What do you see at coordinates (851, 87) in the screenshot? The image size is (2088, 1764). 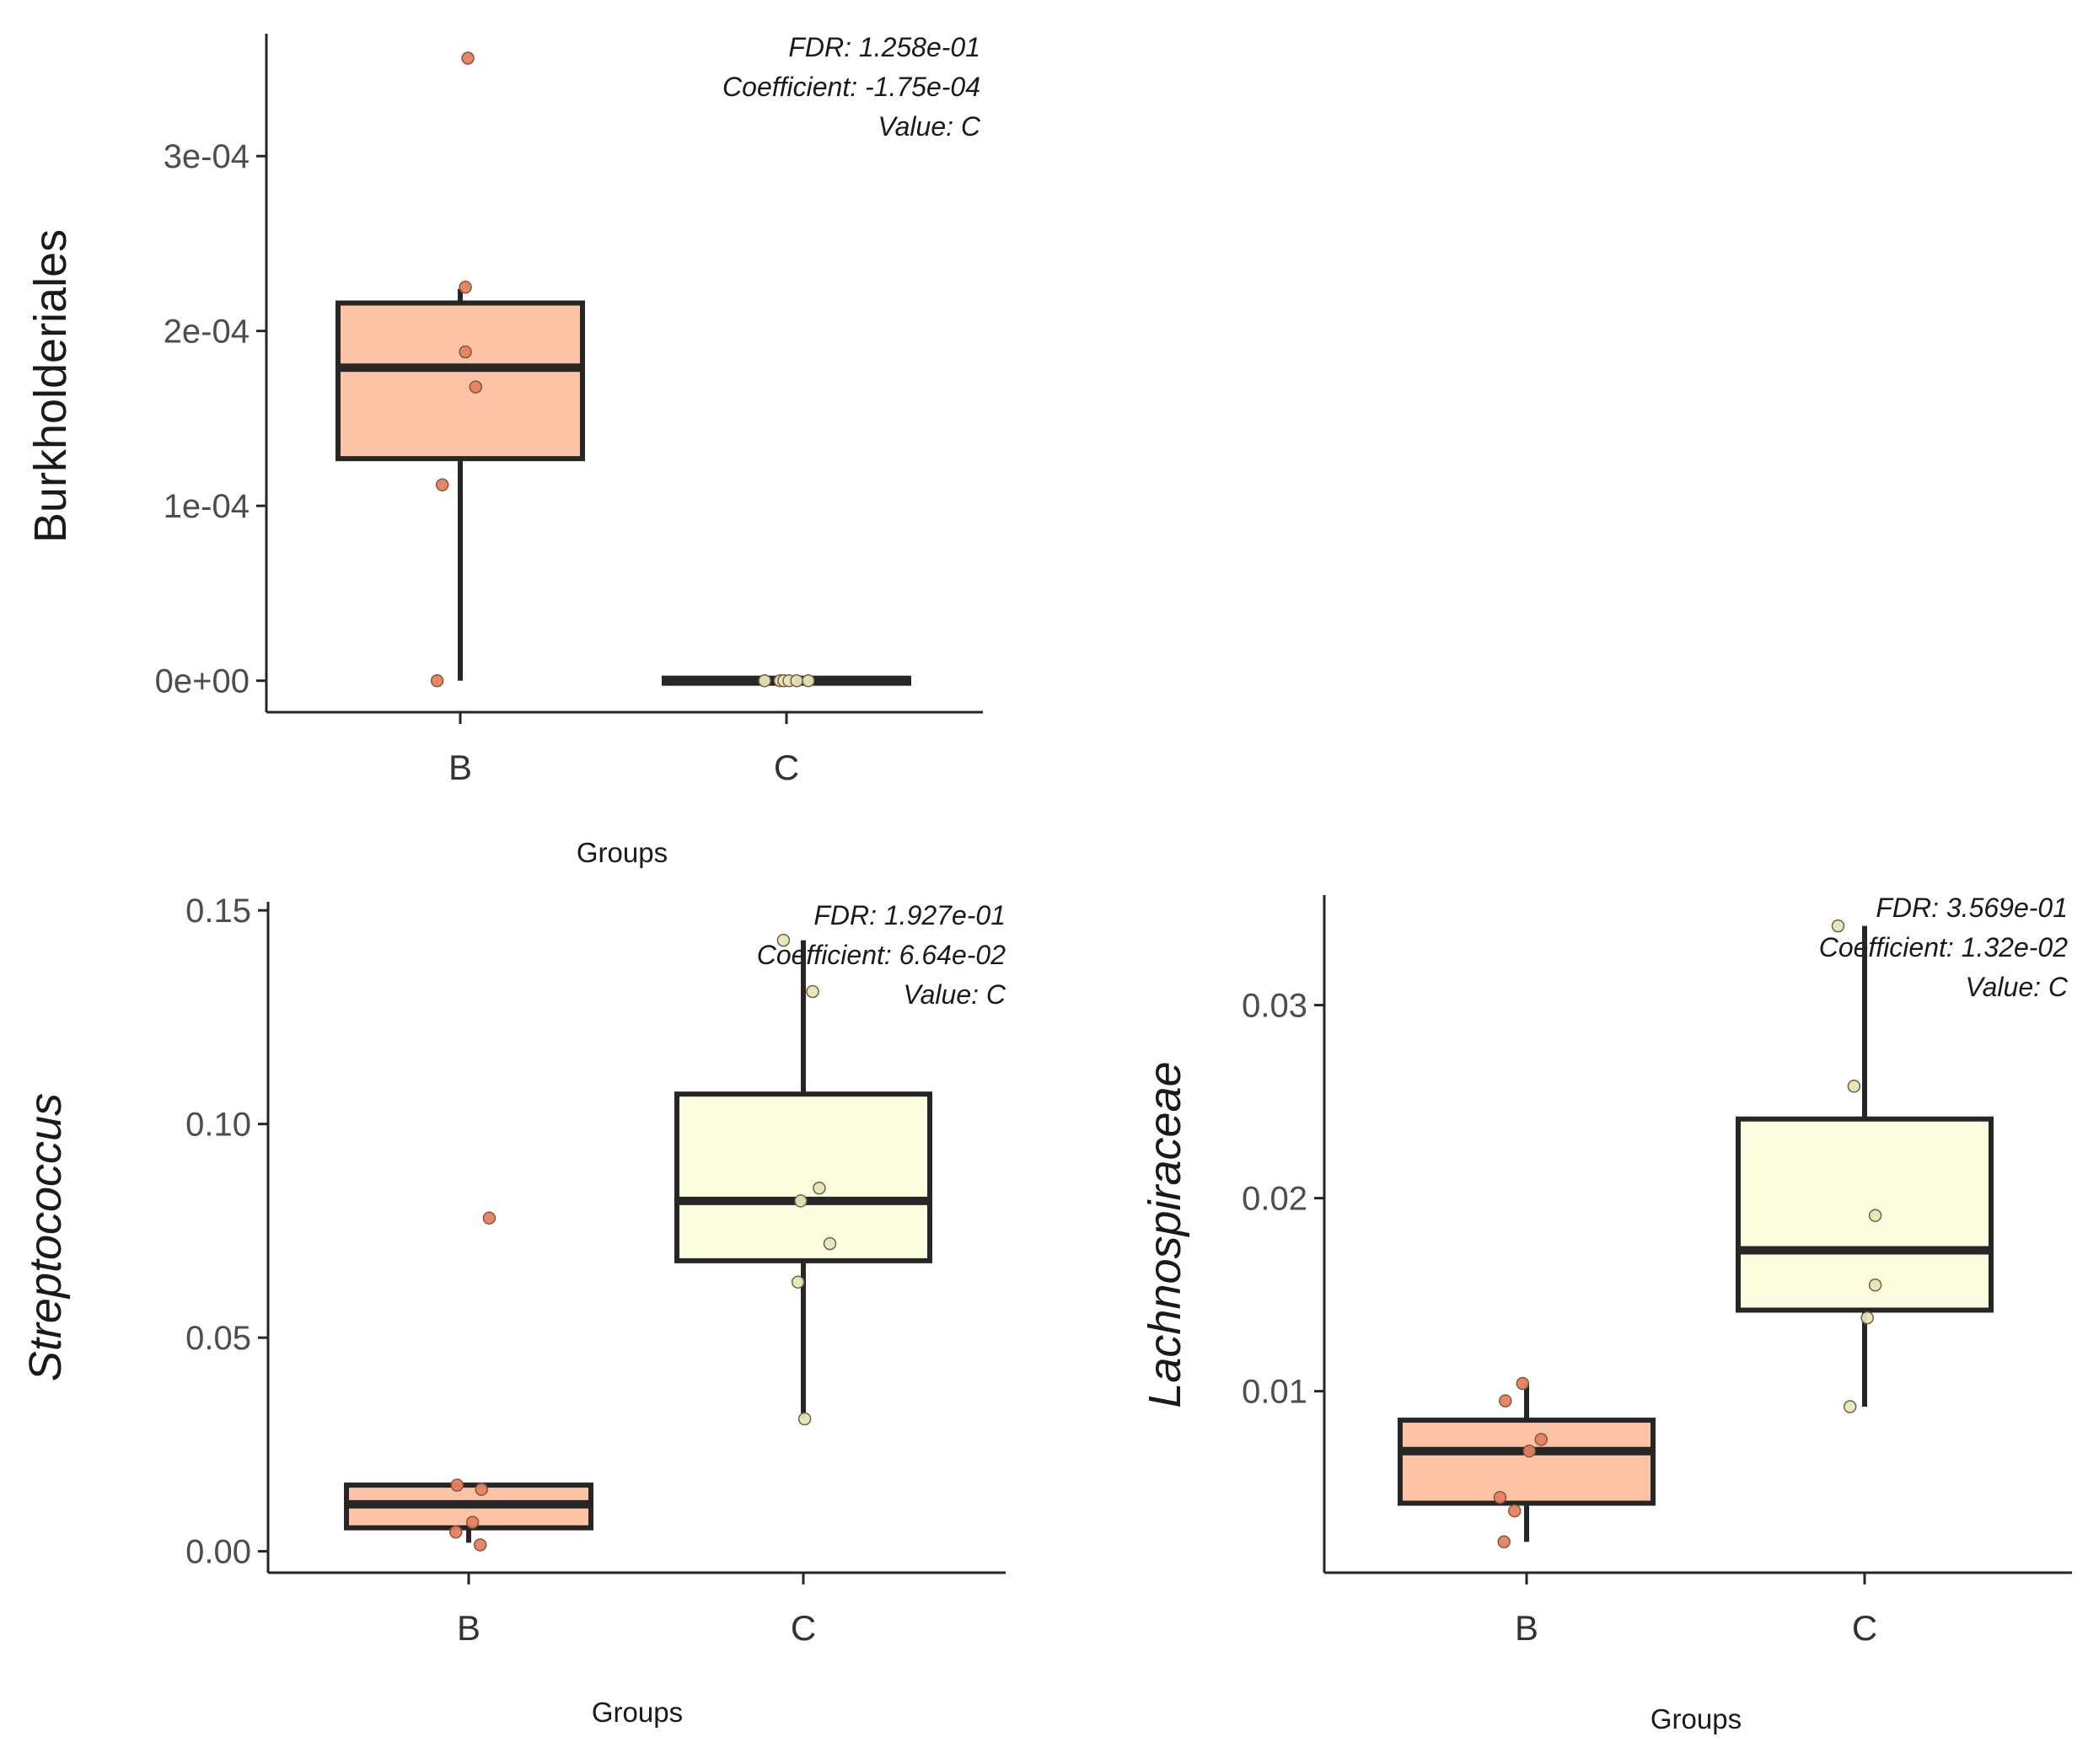 I see `annotation-coefficient: Coefficient: -1.75e-04` at bounding box center [851, 87].